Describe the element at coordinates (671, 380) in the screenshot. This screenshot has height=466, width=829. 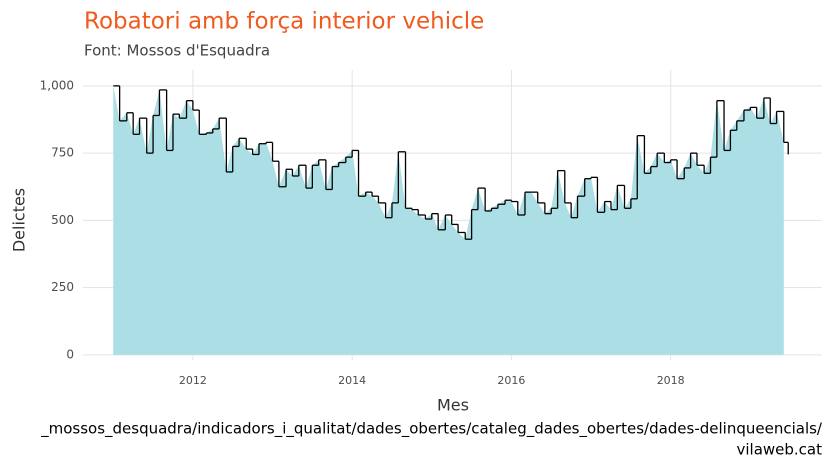
I see `x-tick-label: 2018` at that location.